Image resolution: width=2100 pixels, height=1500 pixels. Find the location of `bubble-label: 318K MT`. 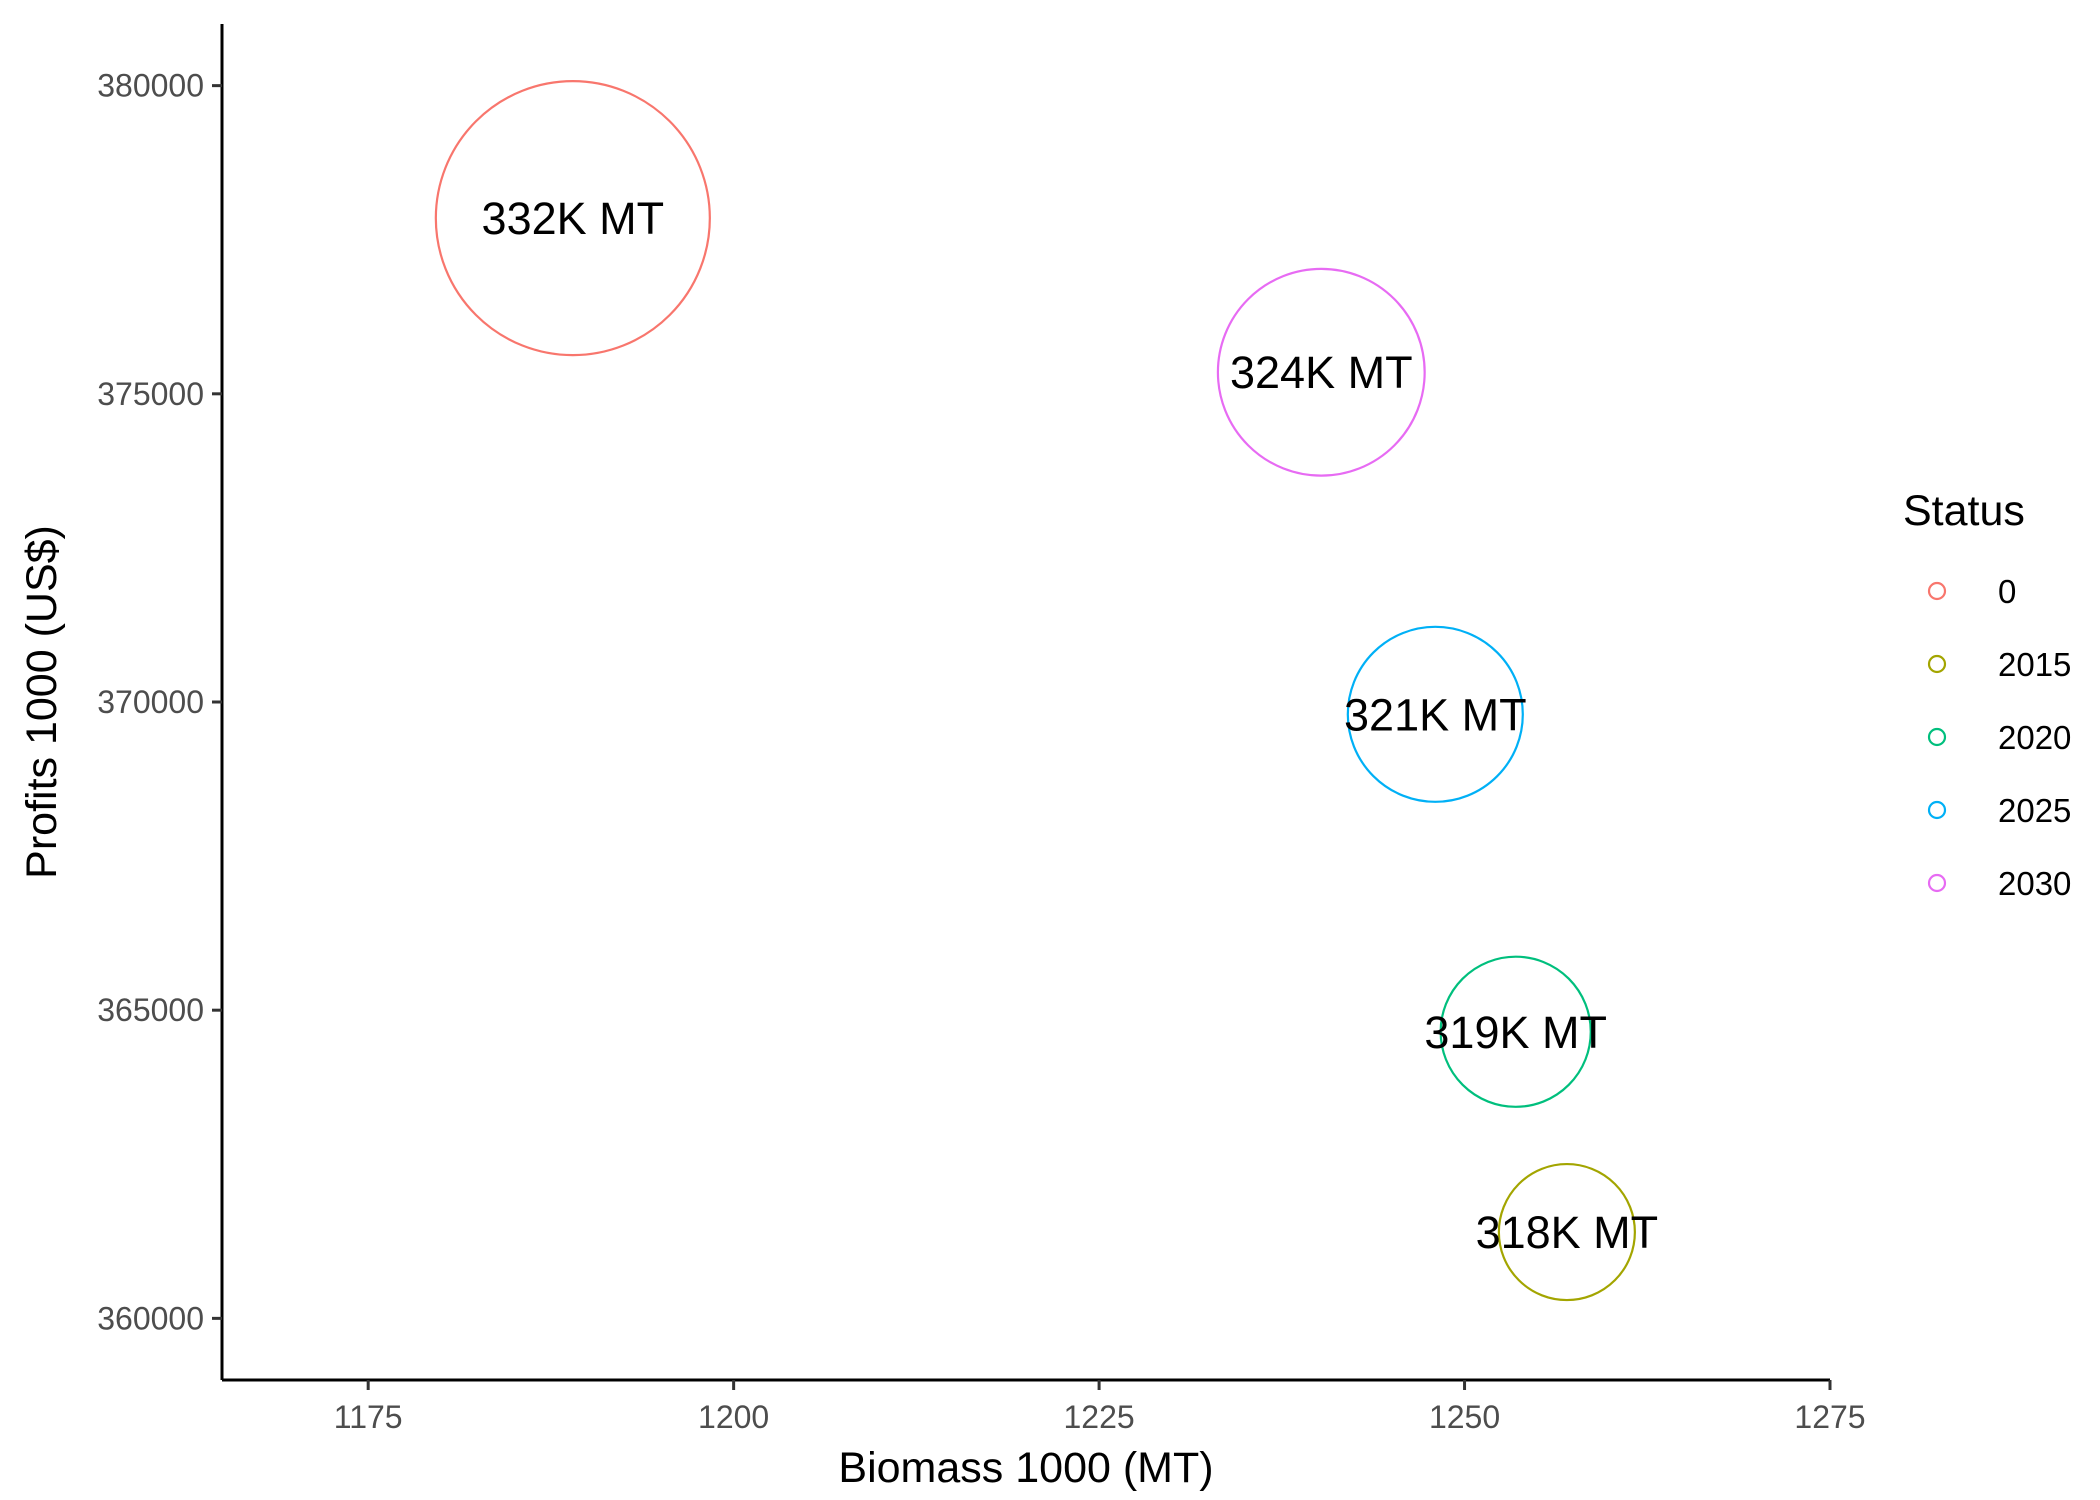

bubble-label: 318K MT is located at coordinates (1567, 1232).